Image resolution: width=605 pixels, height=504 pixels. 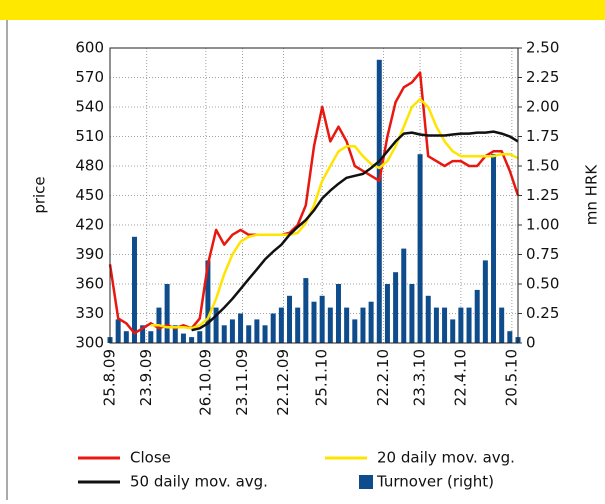 What do you see at coordinates (89, 343) in the screenshot?
I see `y-tick-label: 300` at bounding box center [89, 343].